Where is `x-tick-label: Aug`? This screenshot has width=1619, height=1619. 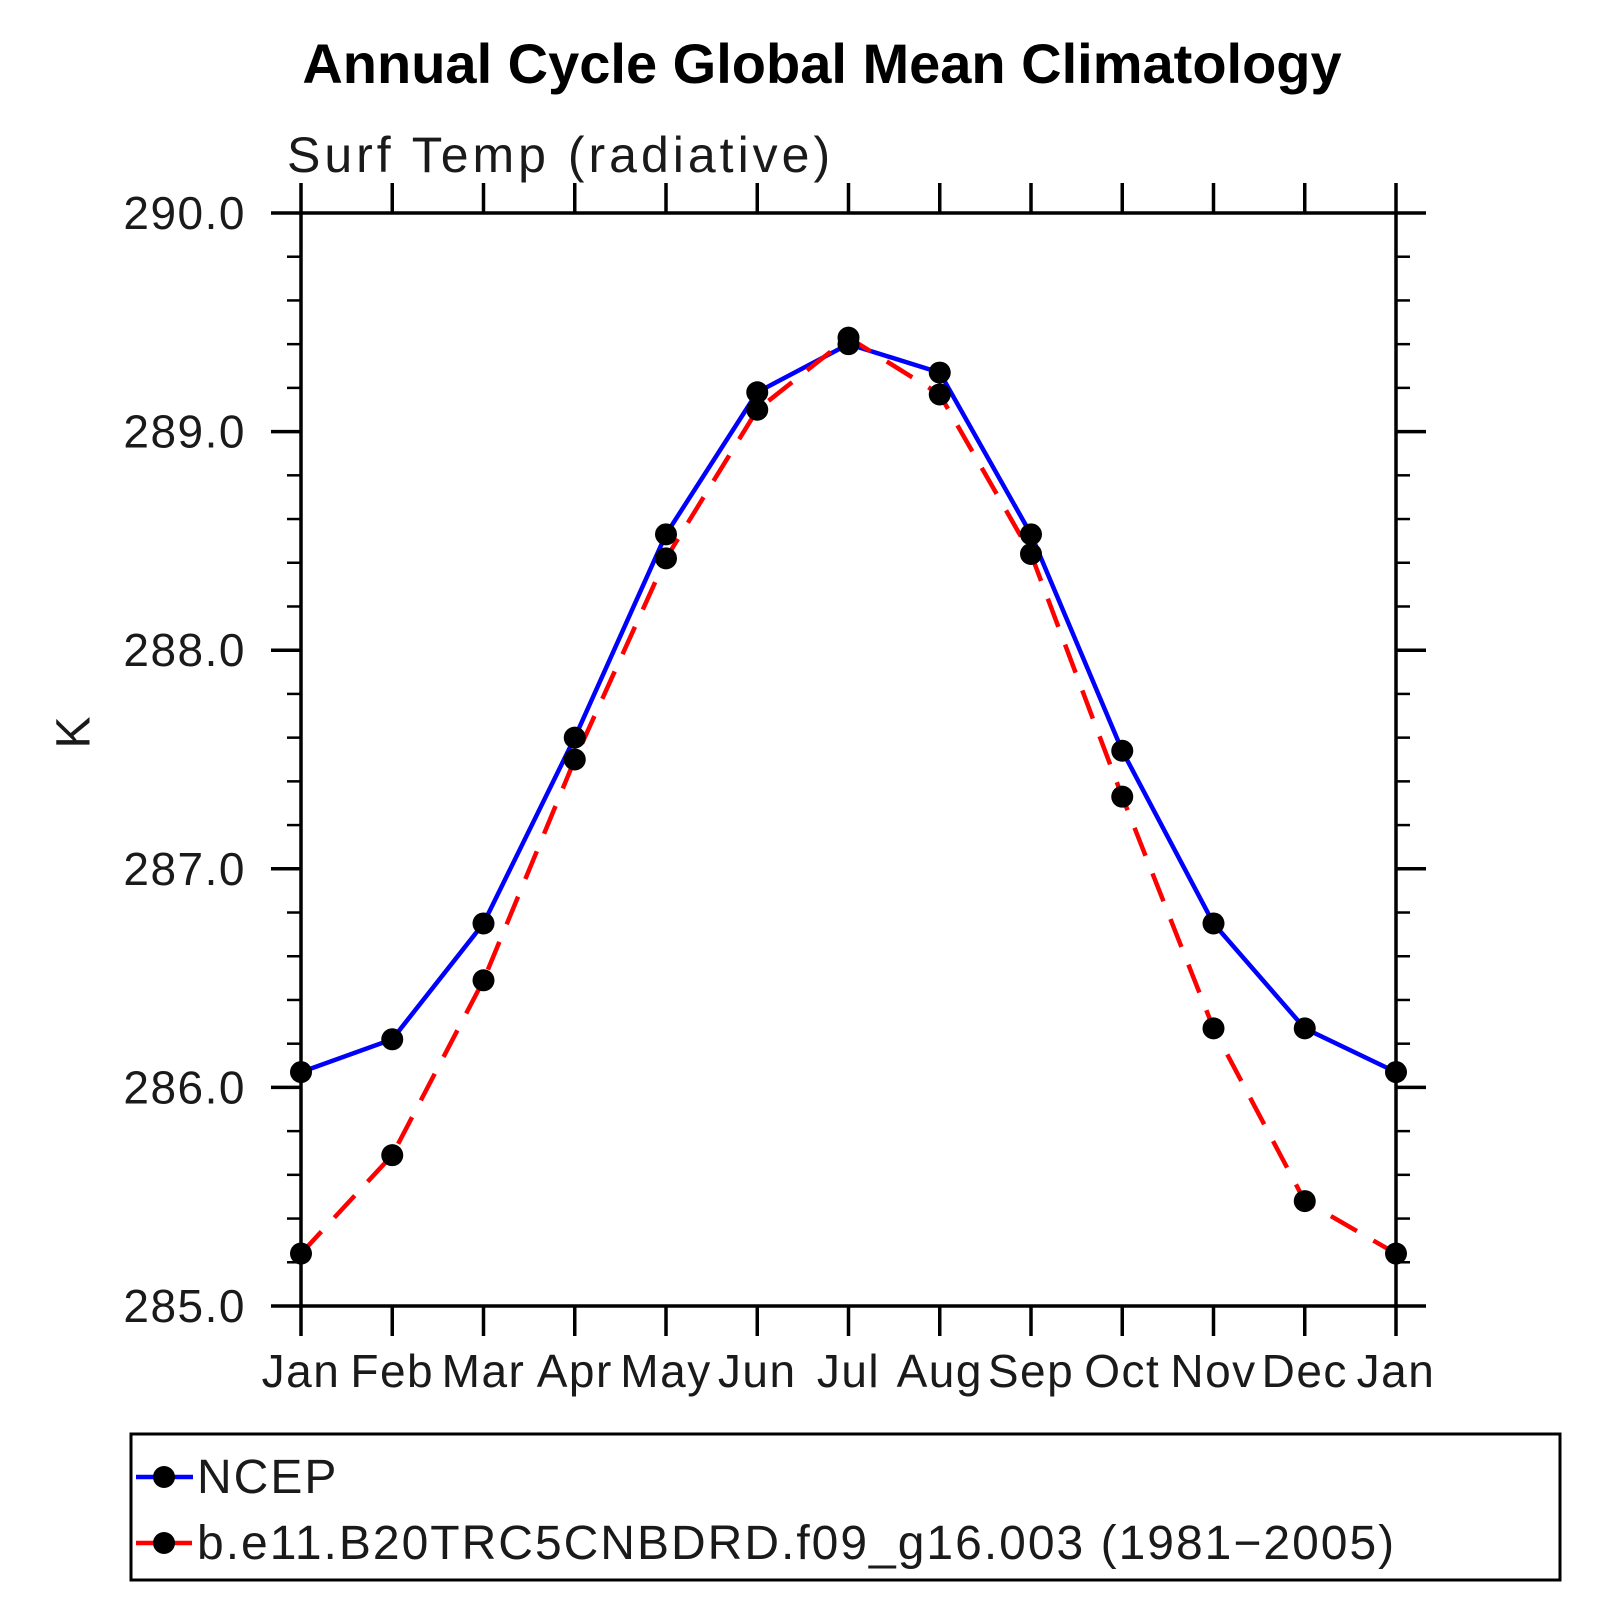
x-tick-label: Aug is located at coordinates (940, 1371).